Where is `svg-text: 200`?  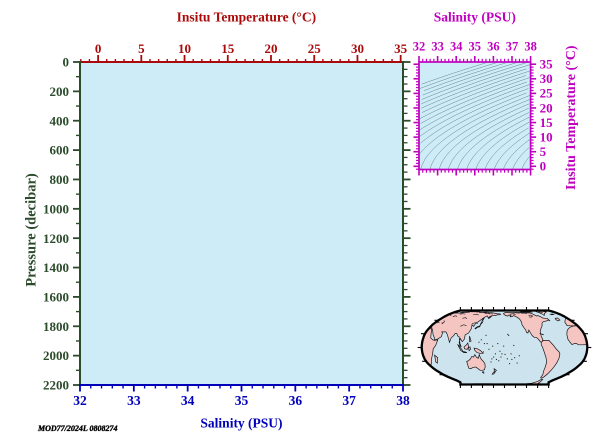
svg-text: 200 is located at coordinates (60, 91).